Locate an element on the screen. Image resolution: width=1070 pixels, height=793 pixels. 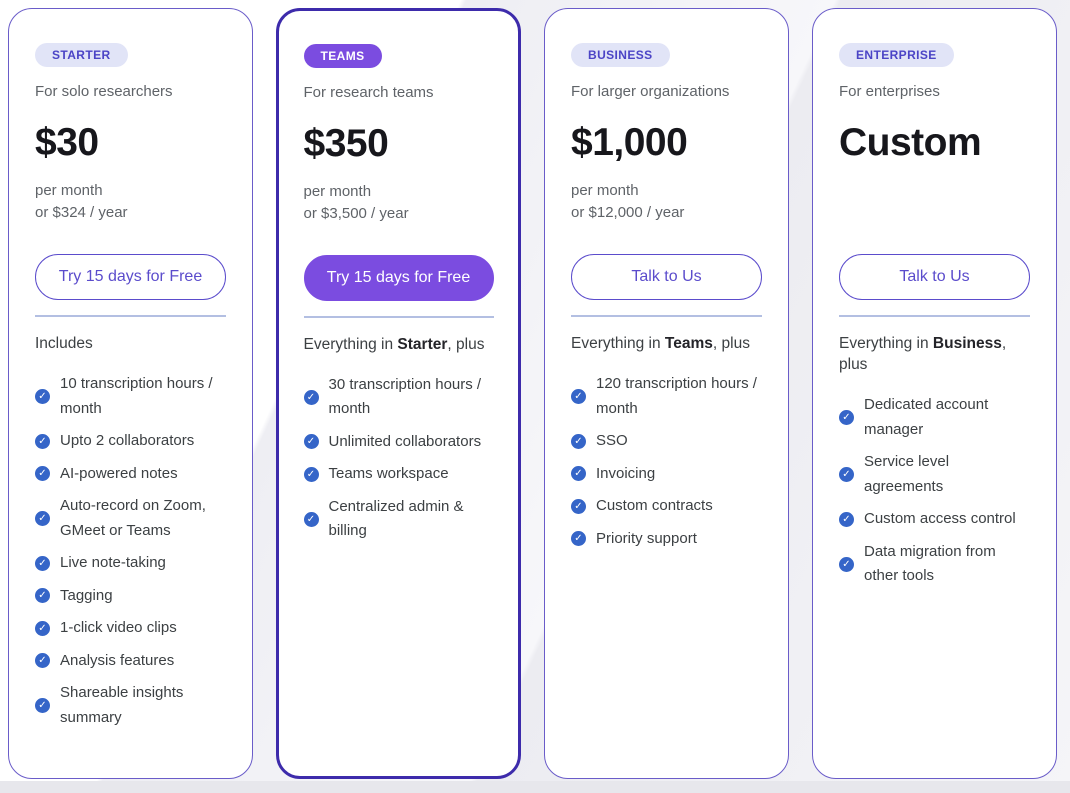
plan-description: For solo researchers is located at coordinates (104, 91).